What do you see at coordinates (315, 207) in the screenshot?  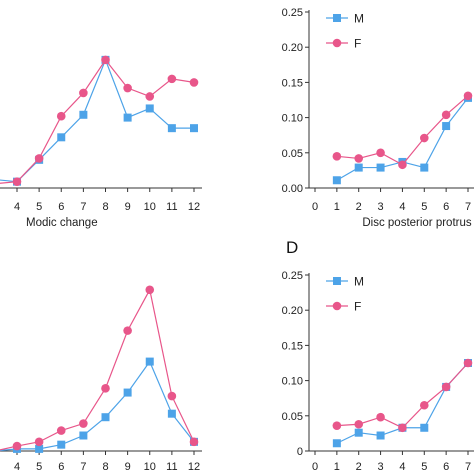 I see `x-tick-label: 0` at bounding box center [315, 207].